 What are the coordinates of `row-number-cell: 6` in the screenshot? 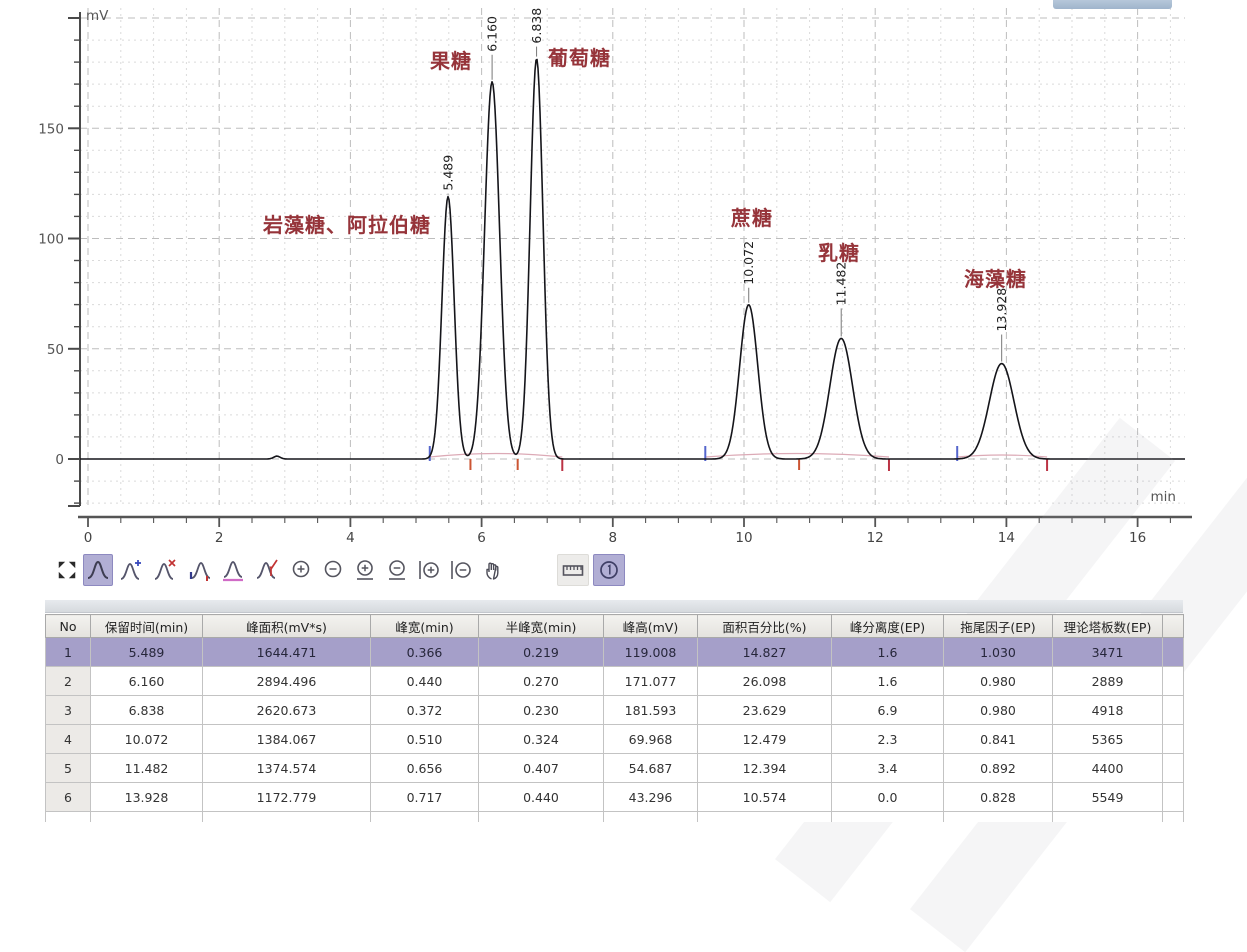 It's located at (68, 797).